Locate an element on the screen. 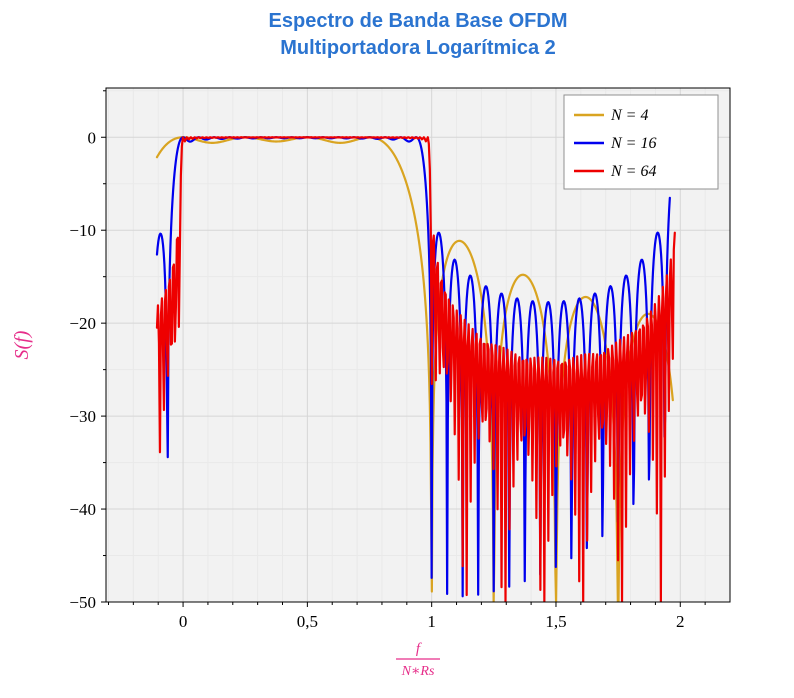  legend-entry: N = 64 is located at coordinates (615, 171).